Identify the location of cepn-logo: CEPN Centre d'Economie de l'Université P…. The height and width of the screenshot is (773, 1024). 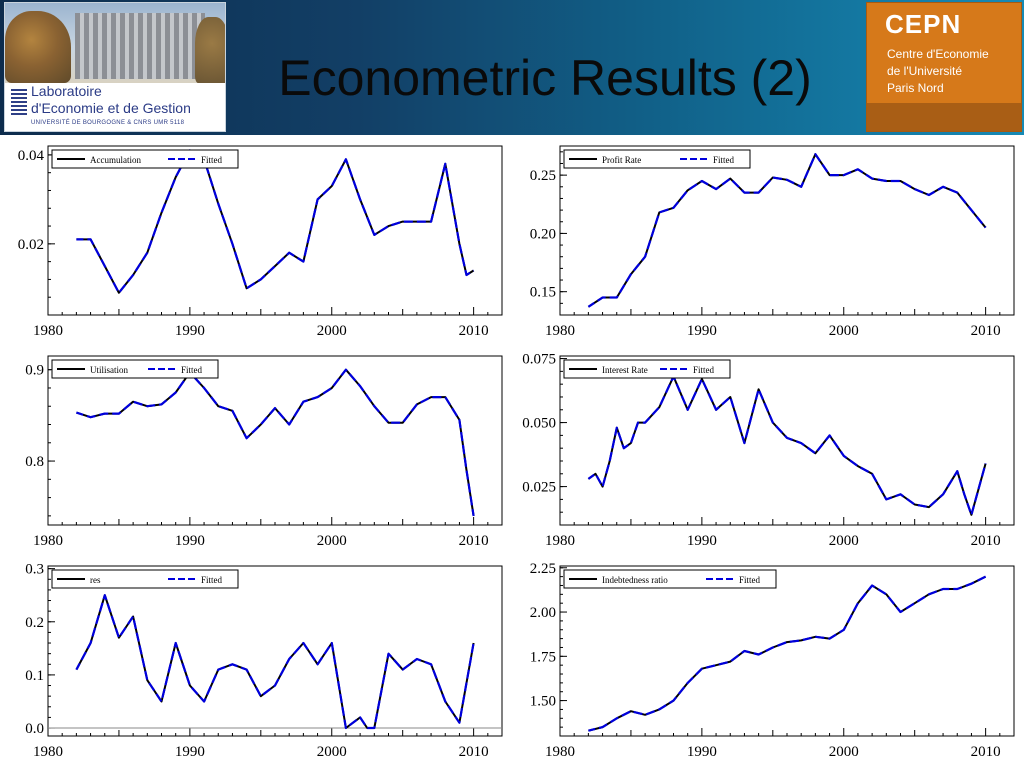
(944, 67).